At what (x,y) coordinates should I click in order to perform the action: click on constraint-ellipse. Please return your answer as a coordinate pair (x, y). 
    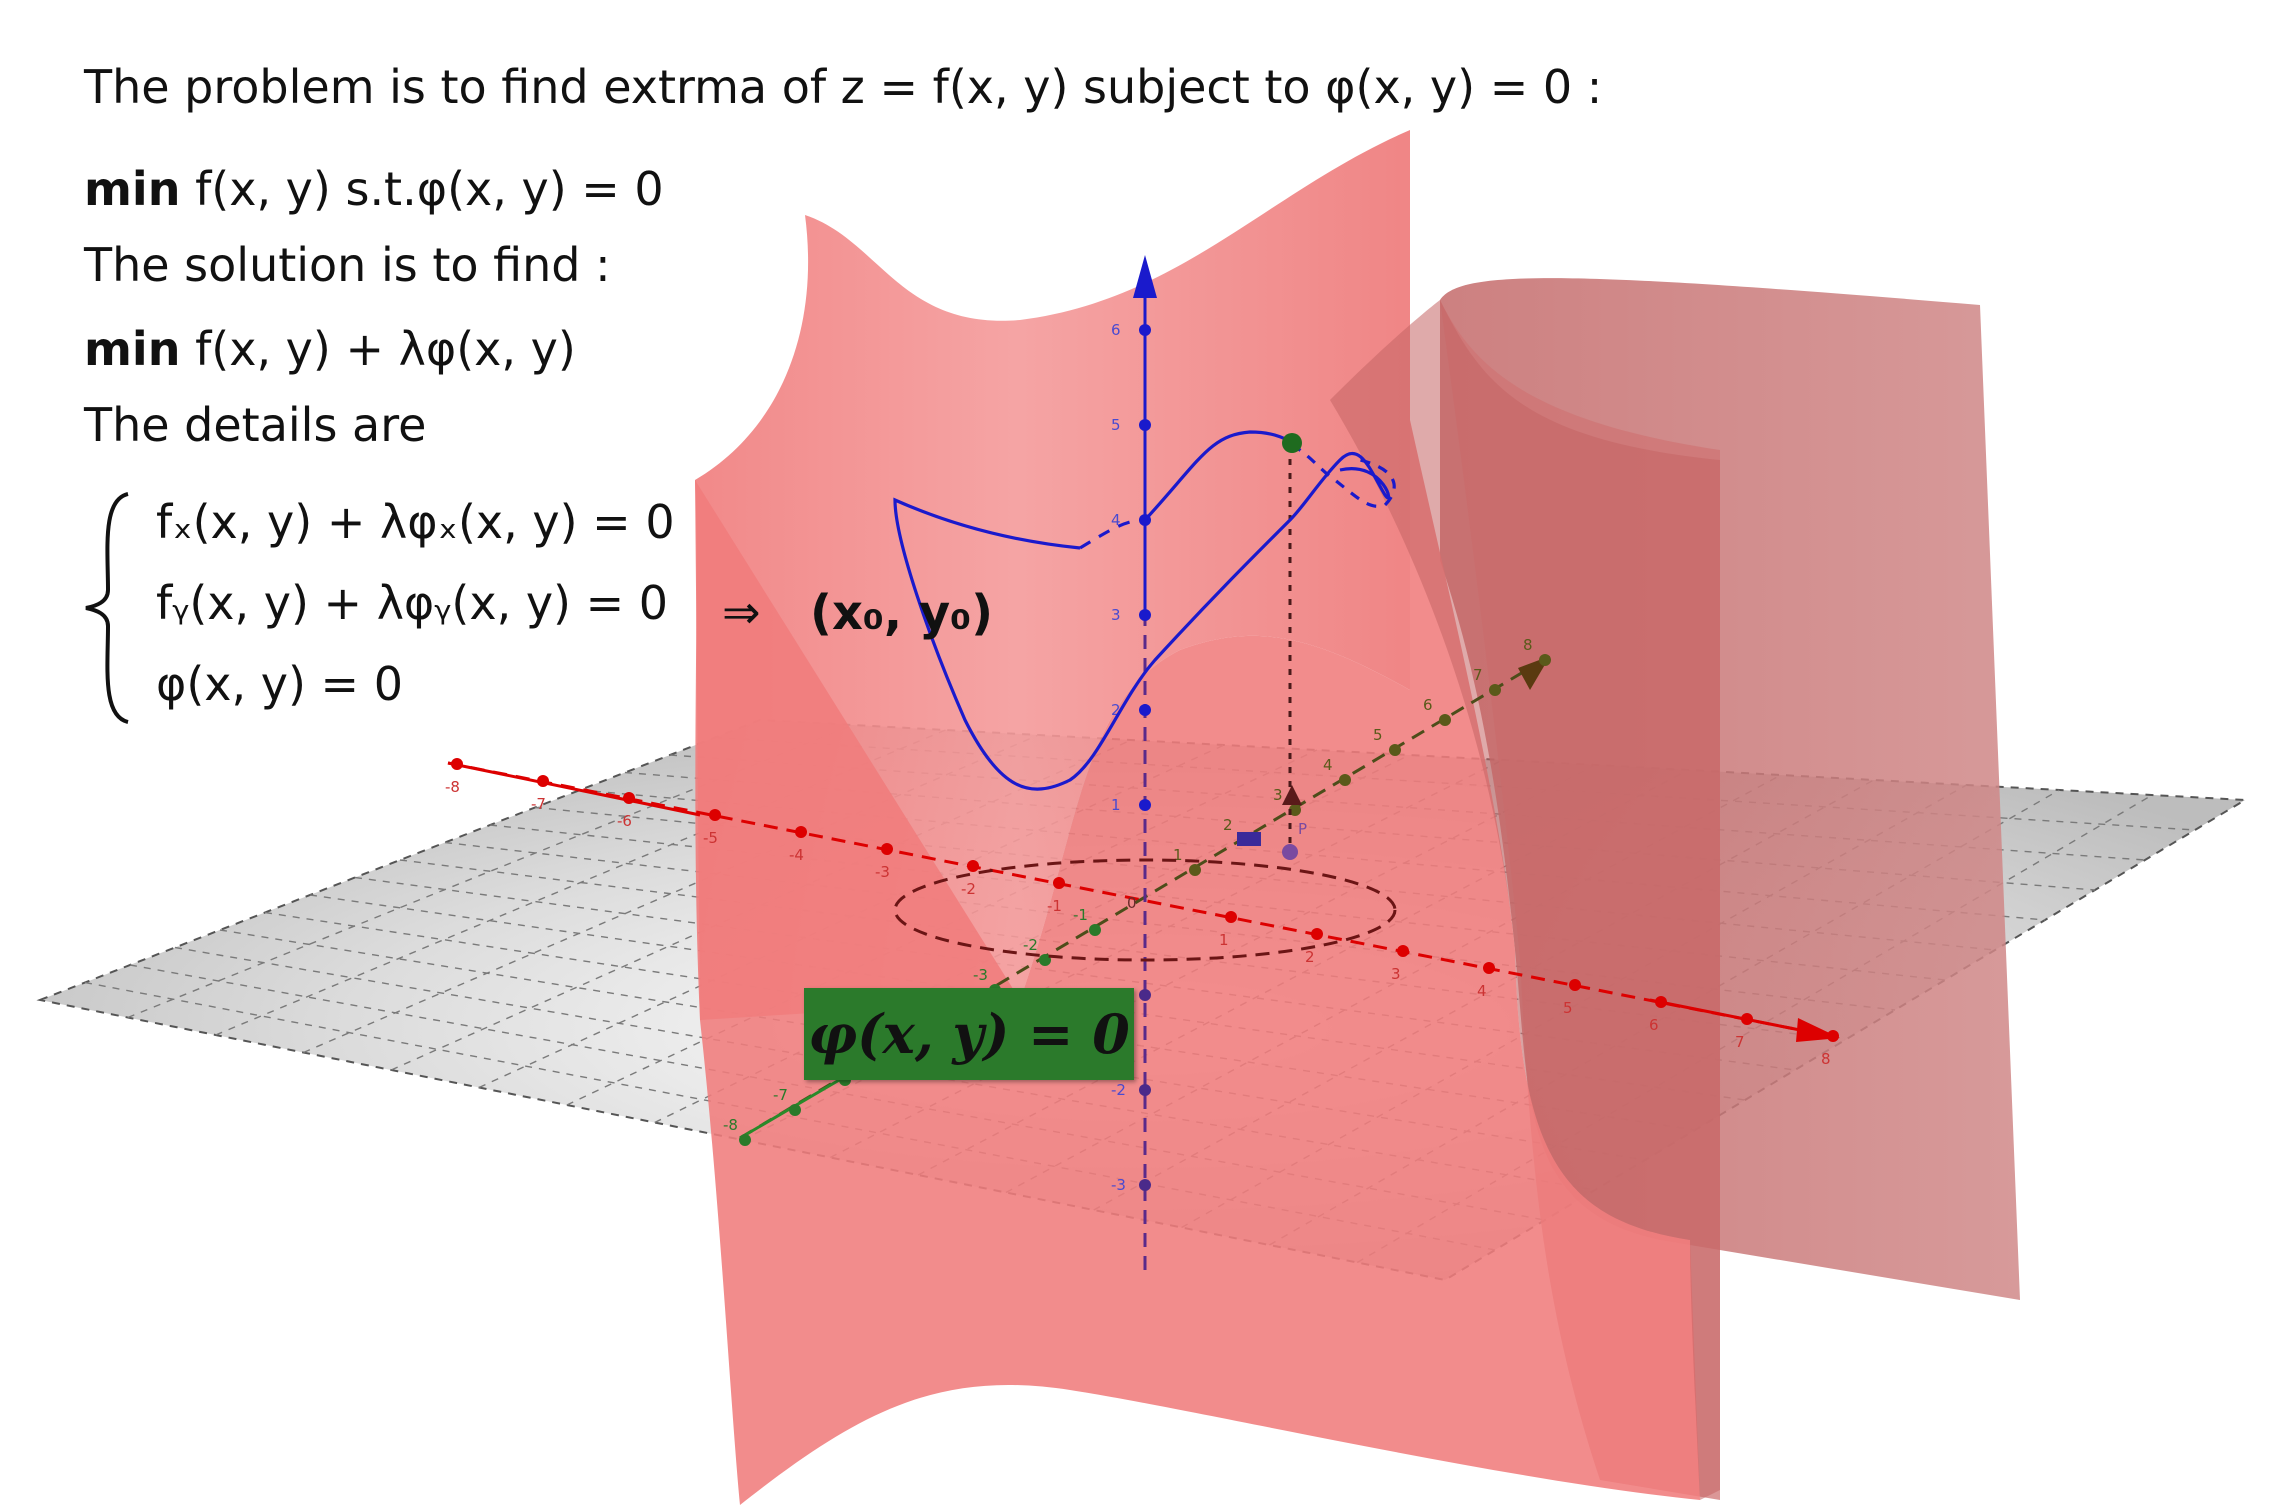
    Looking at the image, I should click on (1145, 910).